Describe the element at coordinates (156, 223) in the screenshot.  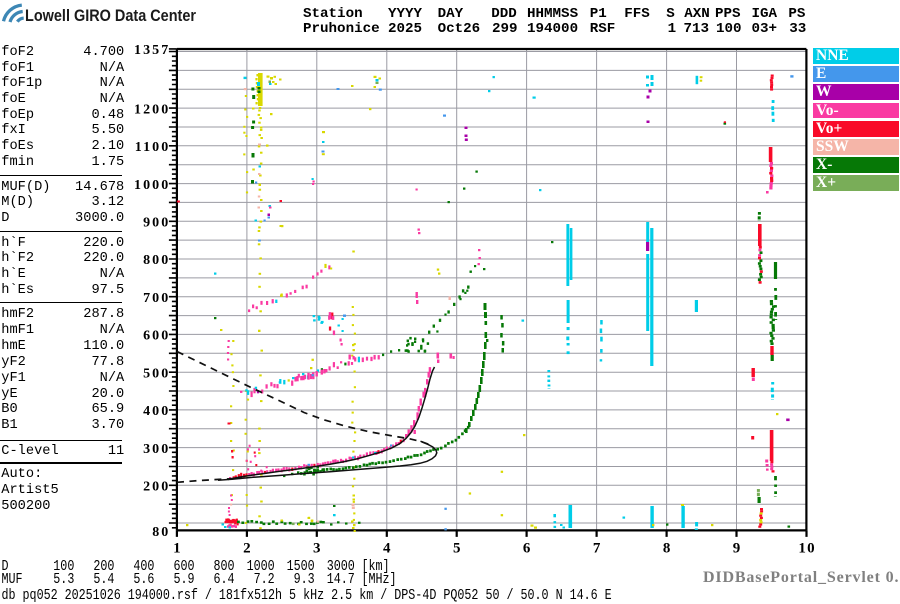
I see `svg-text: 900` at that location.